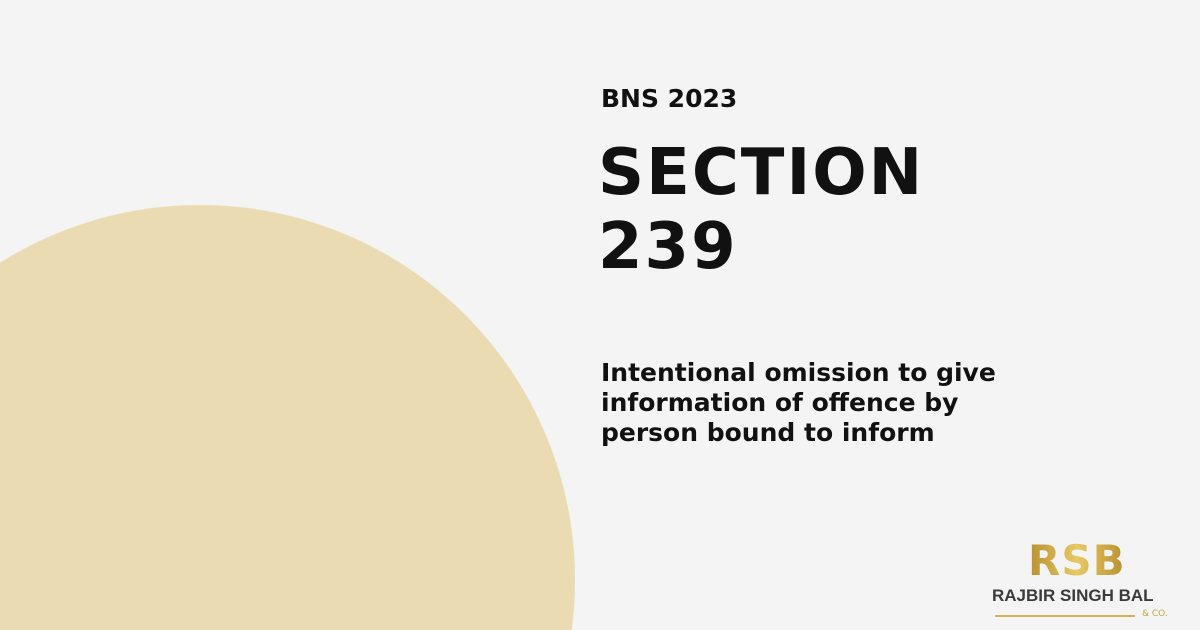 Image resolution: width=1200 pixels, height=630 pixels. I want to click on logo-monogram: RSB, so click(1077, 560).